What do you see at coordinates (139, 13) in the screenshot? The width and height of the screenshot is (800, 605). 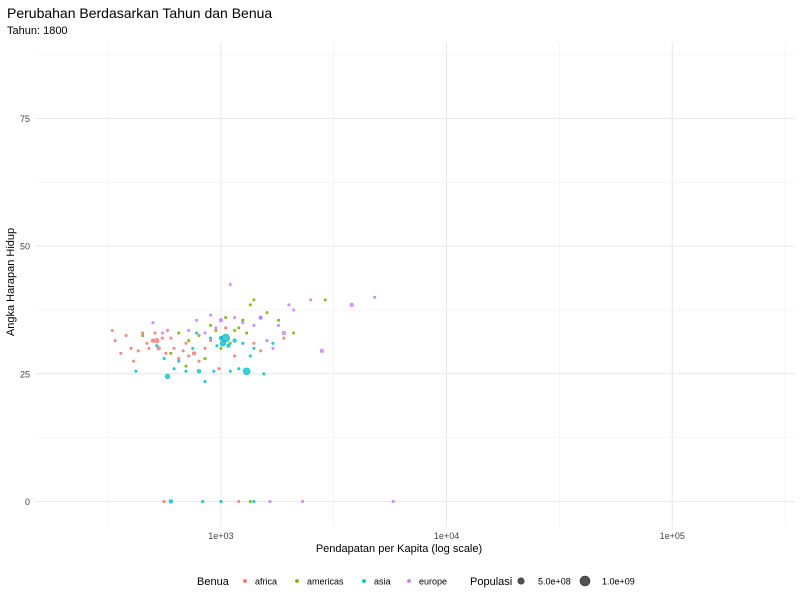 I see `chart-title: Perubahan Berdasarkan Tahun dan Benua` at bounding box center [139, 13].